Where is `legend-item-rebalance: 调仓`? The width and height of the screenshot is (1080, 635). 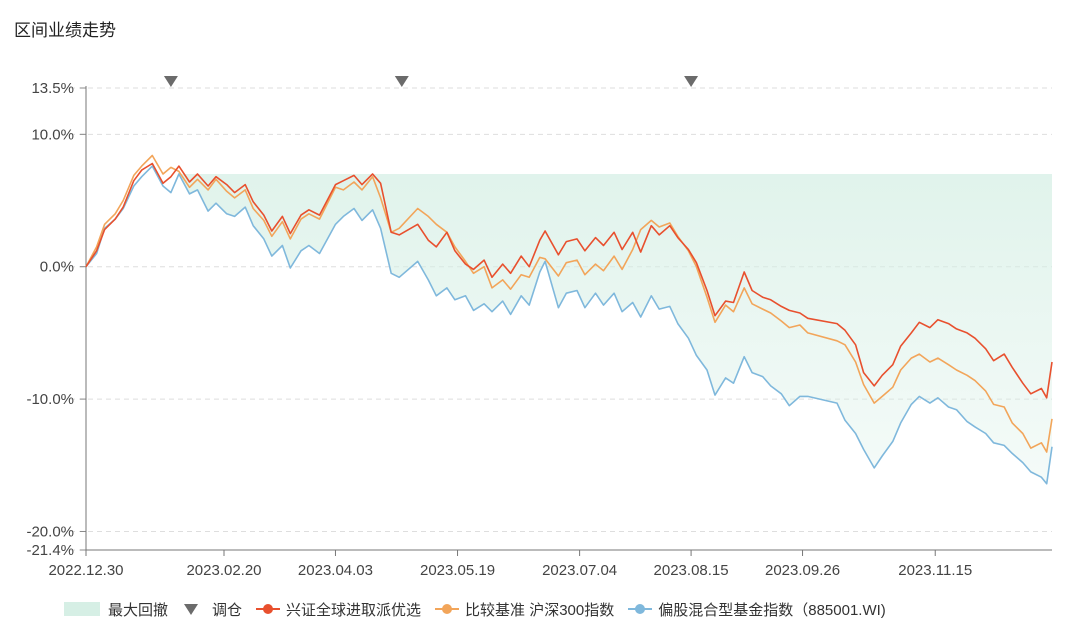 legend-item-rebalance: 调仓 is located at coordinates (212, 609).